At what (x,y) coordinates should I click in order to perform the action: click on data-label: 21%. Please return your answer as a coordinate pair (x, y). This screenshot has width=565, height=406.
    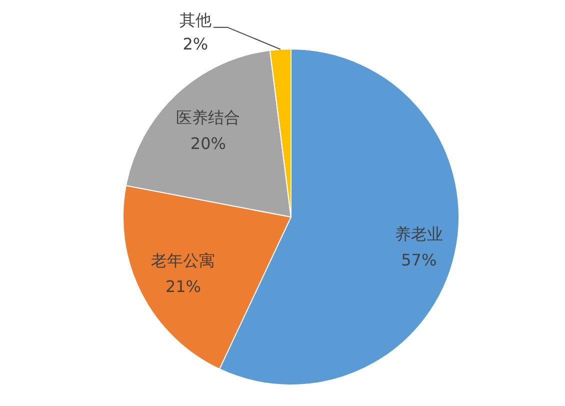
    Looking at the image, I should click on (183, 286).